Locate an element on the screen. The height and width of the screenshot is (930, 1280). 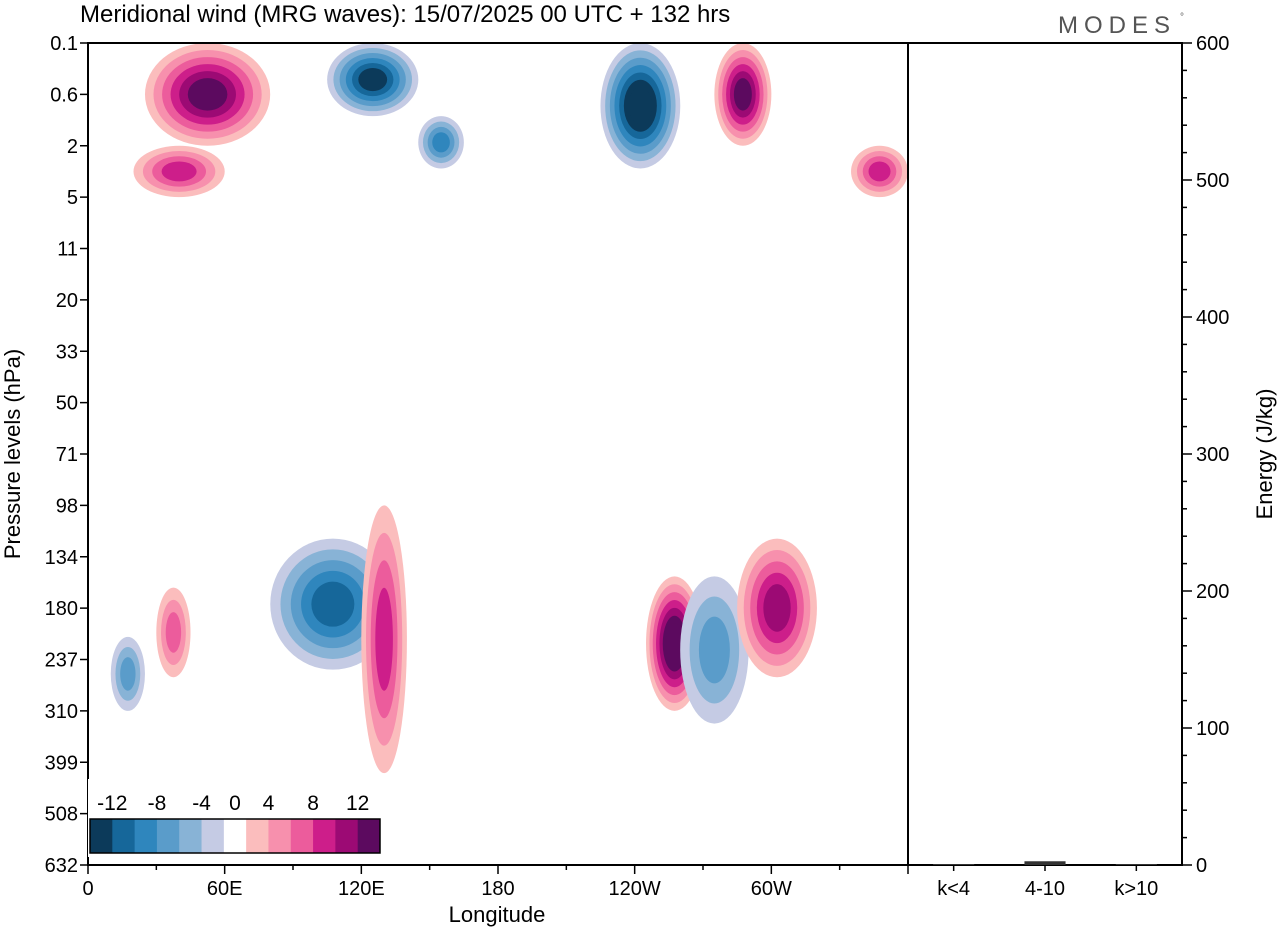
brand-logo: MODES is located at coordinates (1117, 25).